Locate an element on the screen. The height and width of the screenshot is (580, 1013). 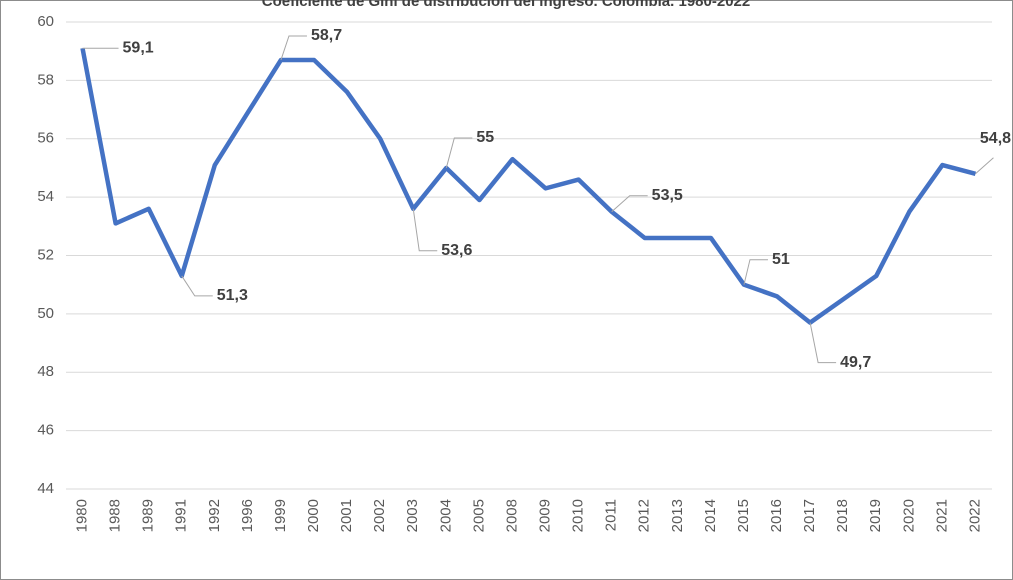
x-tick-label: 2020 is located at coordinates (908, 515).